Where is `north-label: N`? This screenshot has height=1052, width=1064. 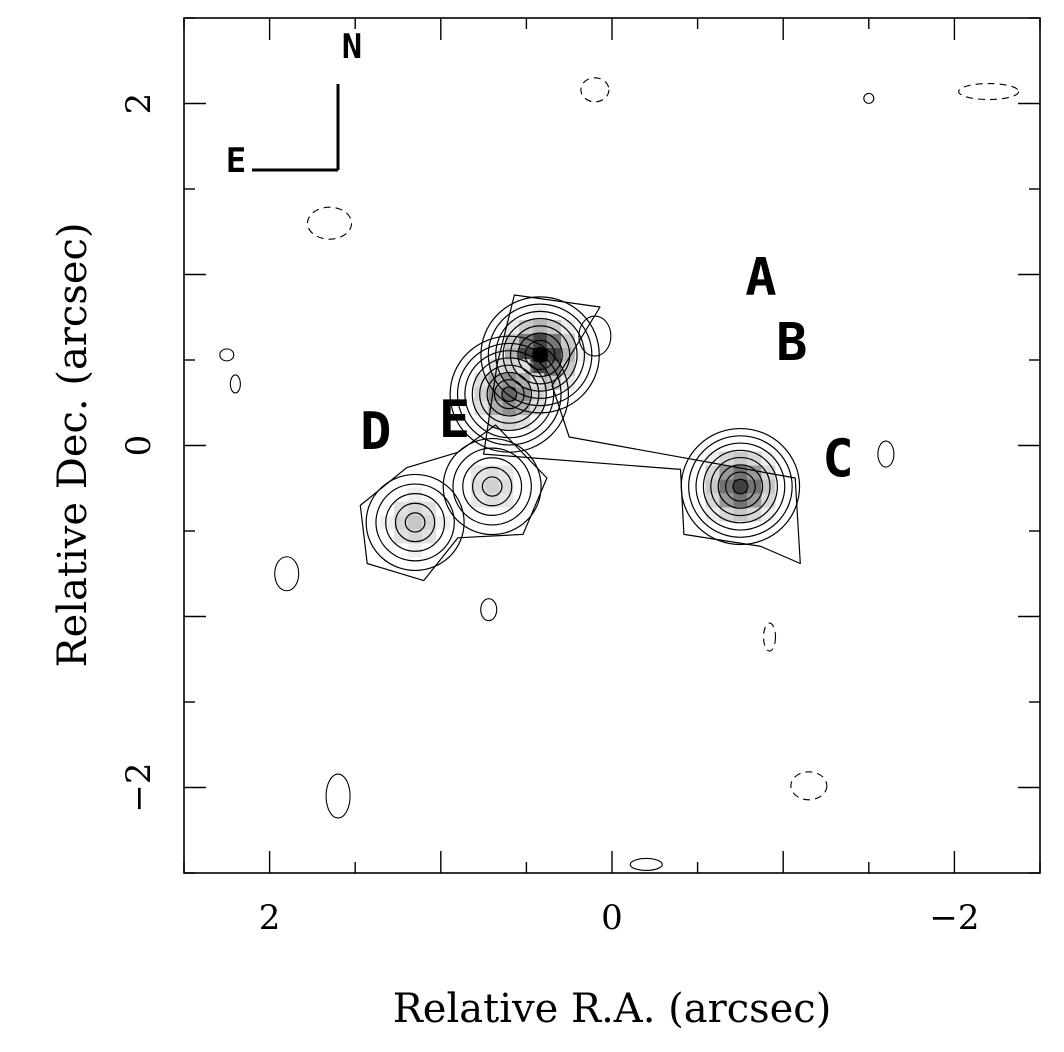 north-label: N is located at coordinates (352, 47).